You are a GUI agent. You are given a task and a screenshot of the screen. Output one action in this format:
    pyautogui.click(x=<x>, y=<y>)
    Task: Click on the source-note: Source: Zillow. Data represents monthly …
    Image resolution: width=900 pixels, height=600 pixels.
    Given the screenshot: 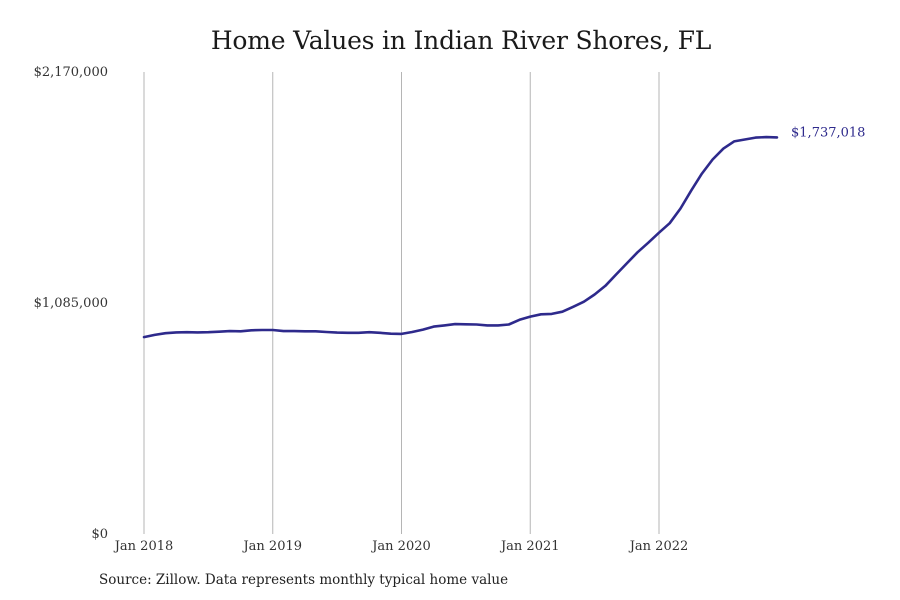 What is the action you would take?
    pyautogui.click(x=304, y=580)
    